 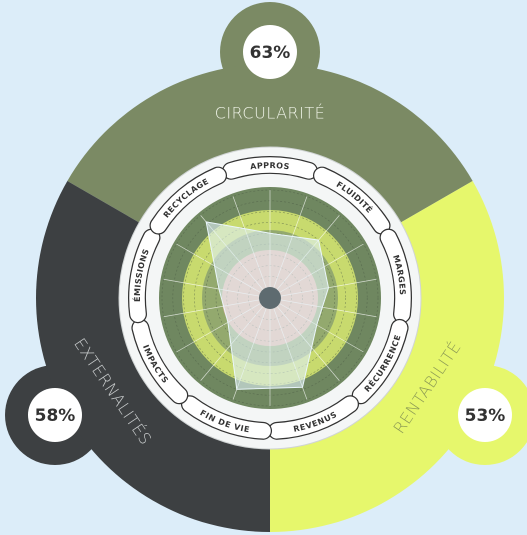 I want to click on center-dot, so click(x=270, y=298).